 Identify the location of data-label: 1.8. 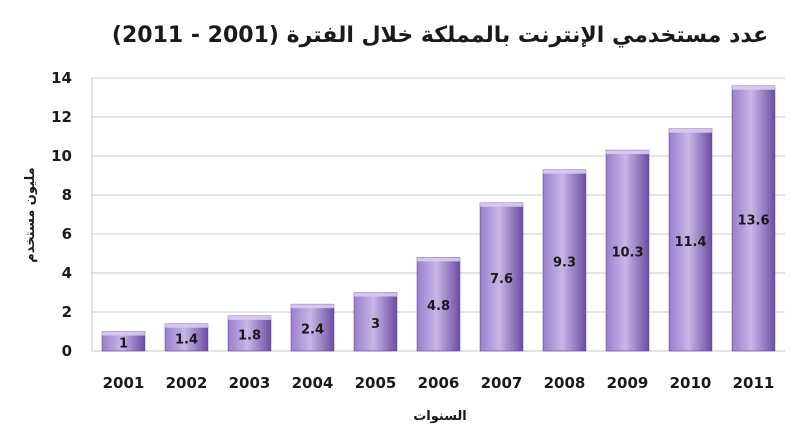
(249, 335).